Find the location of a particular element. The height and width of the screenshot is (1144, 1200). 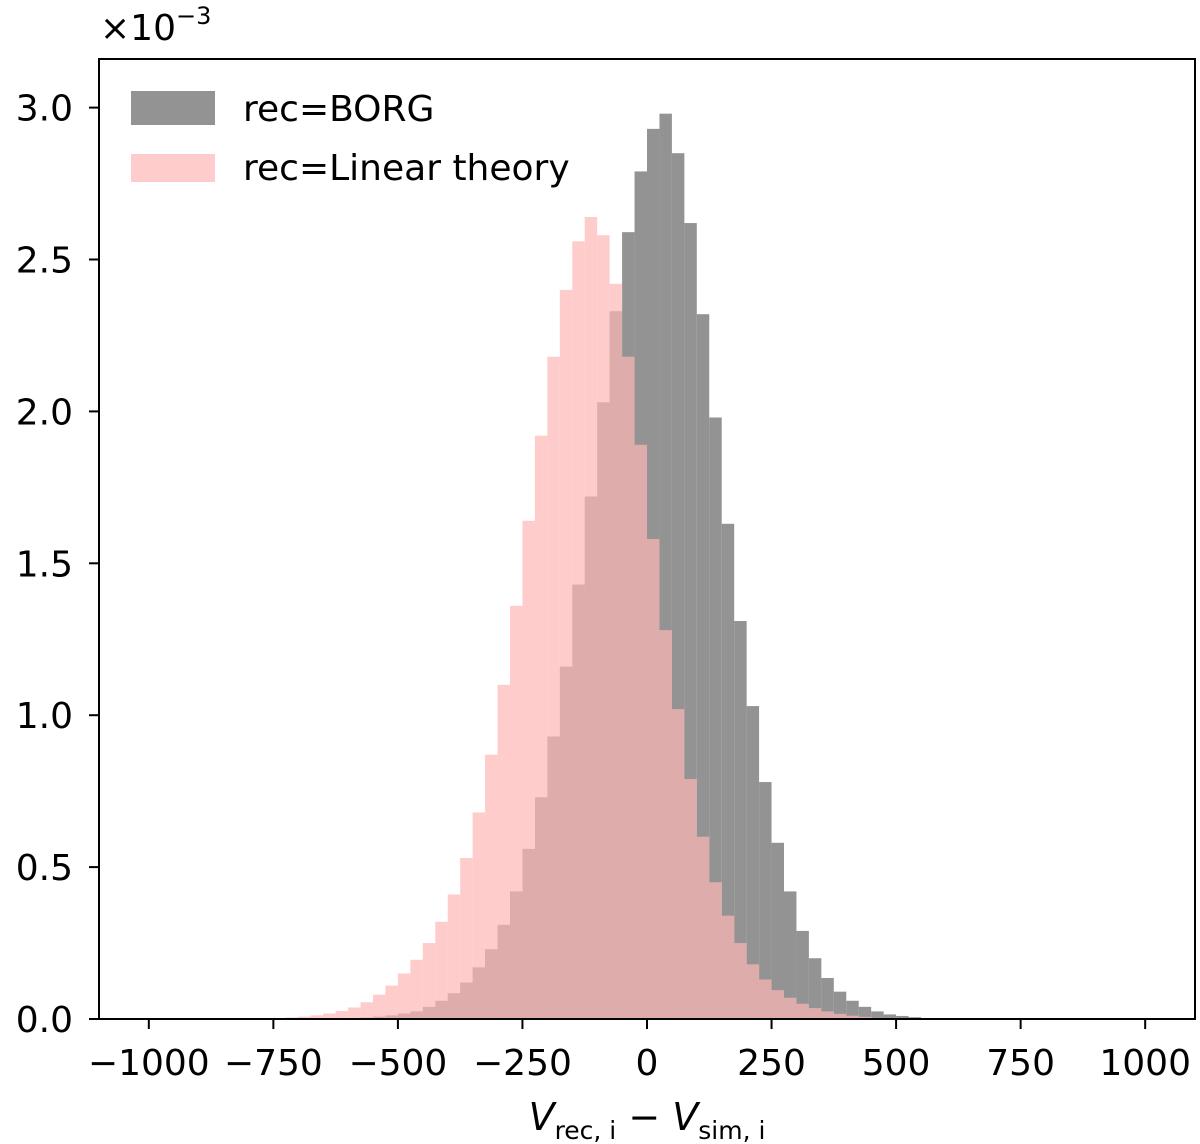

x-axis: −1000 −750 −500 −250 0 250 500 750 1000 is located at coordinates (639, 1051).